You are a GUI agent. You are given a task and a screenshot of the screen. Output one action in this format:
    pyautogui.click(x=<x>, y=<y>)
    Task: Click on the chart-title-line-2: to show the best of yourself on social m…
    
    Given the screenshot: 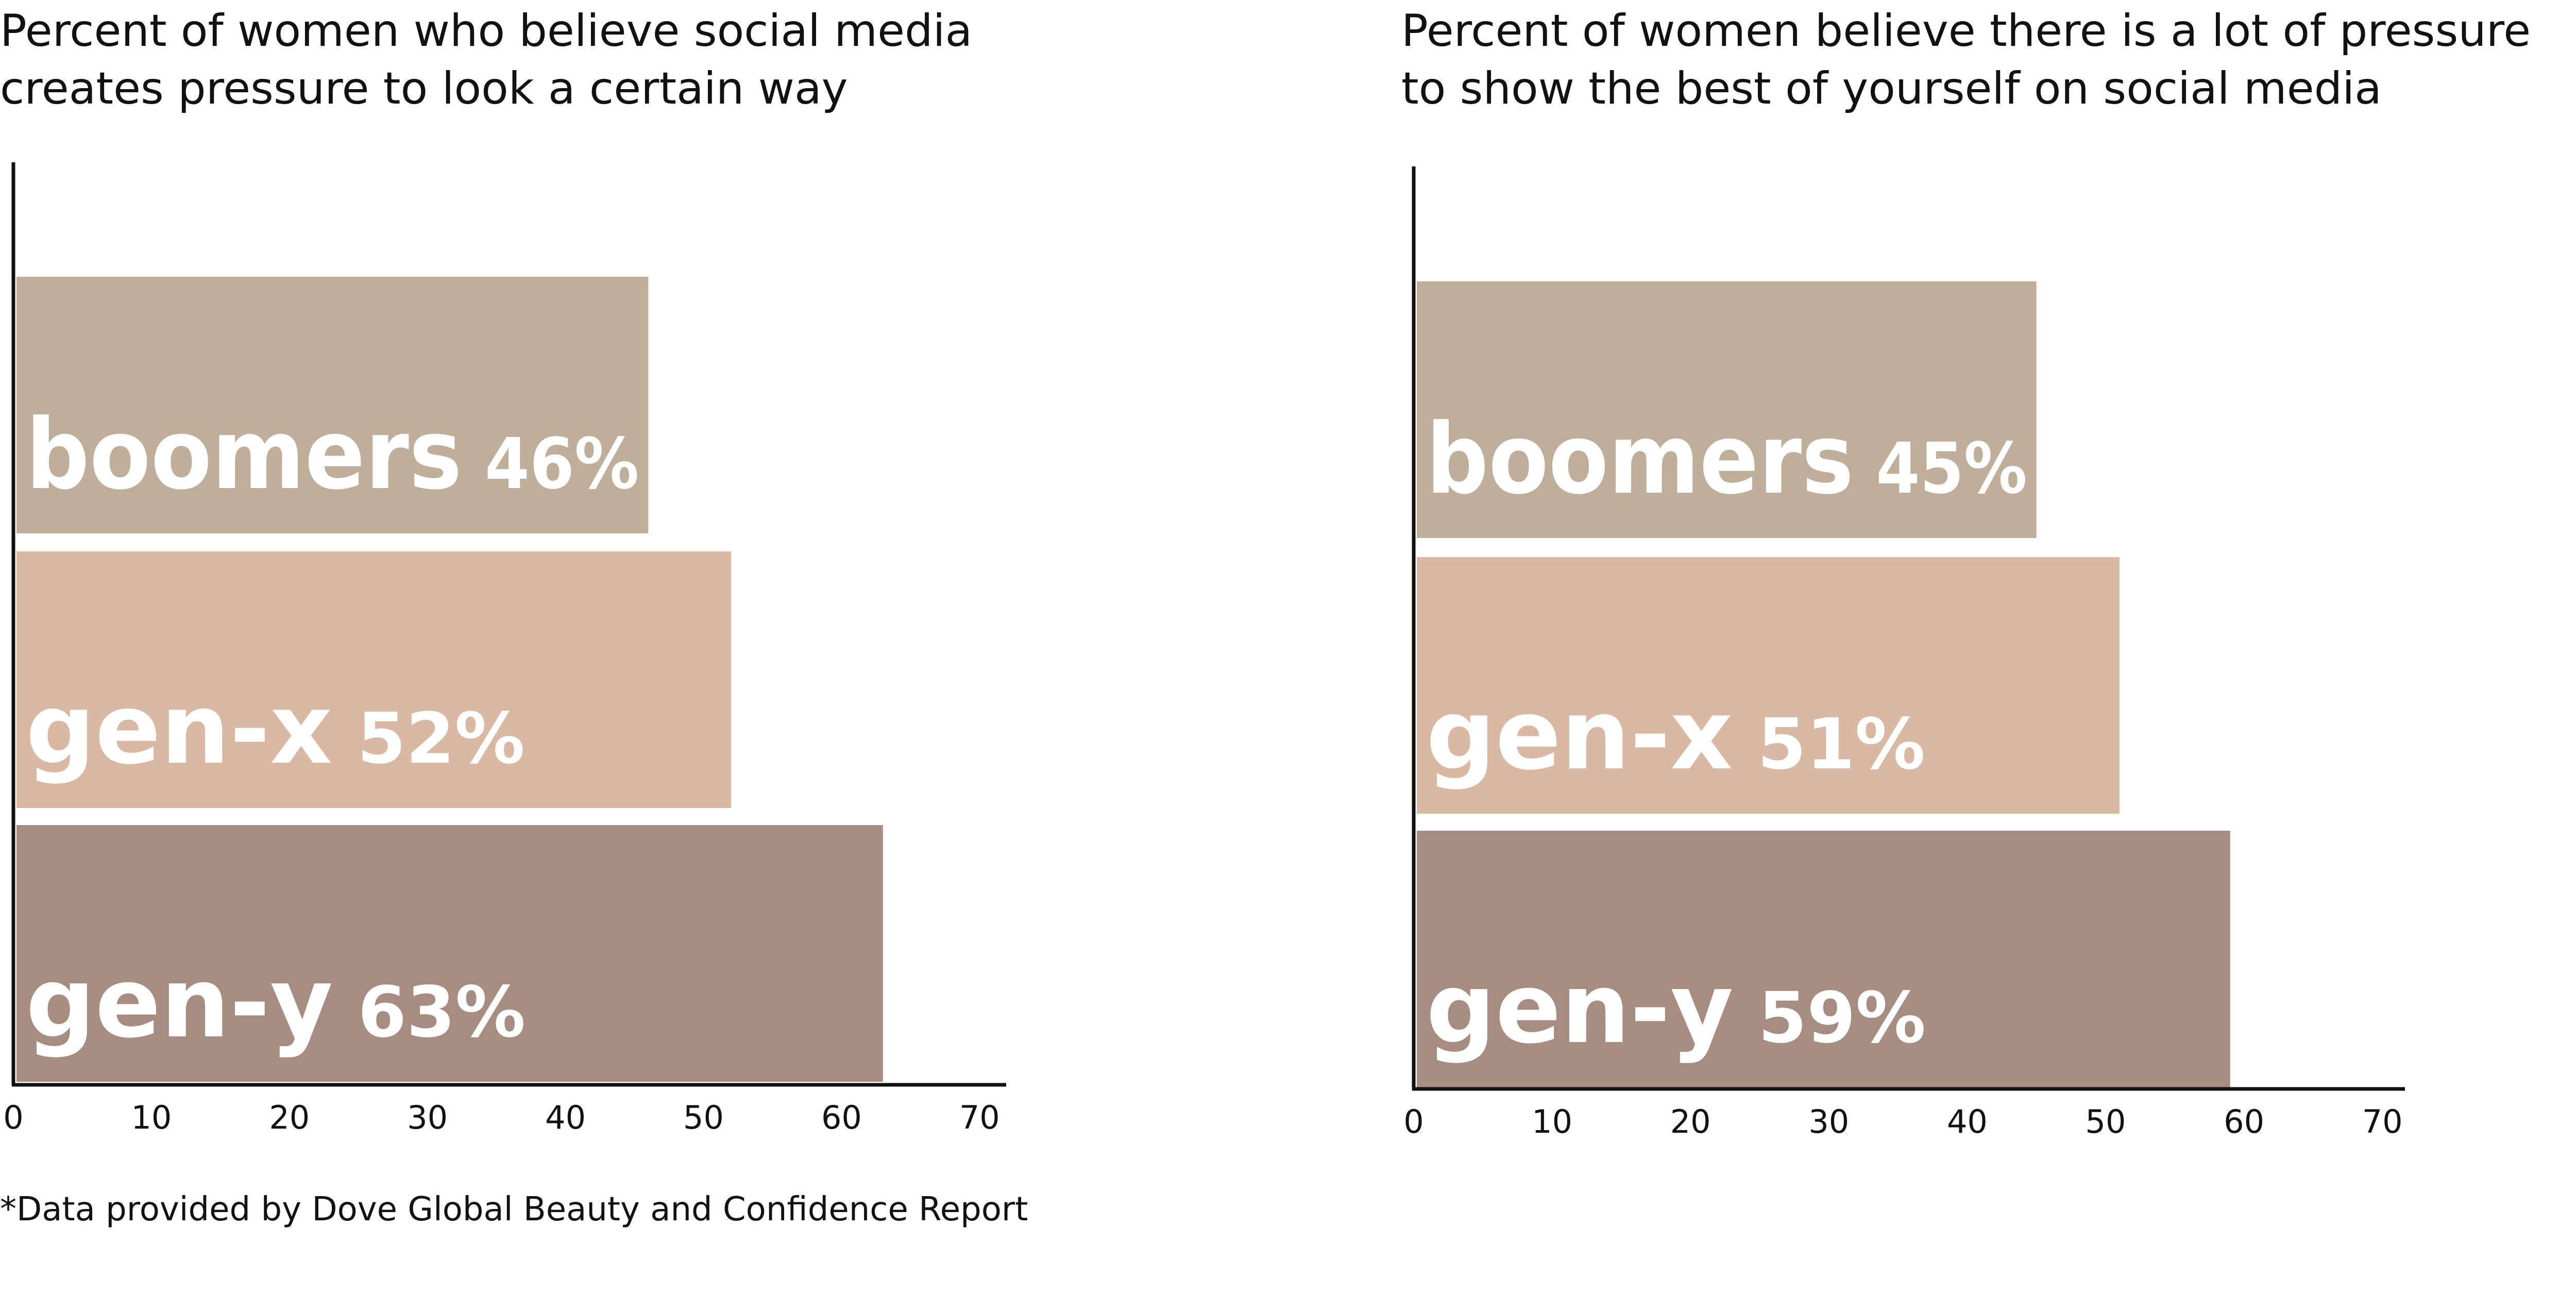 What is the action you would take?
    pyautogui.click(x=1891, y=88)
    